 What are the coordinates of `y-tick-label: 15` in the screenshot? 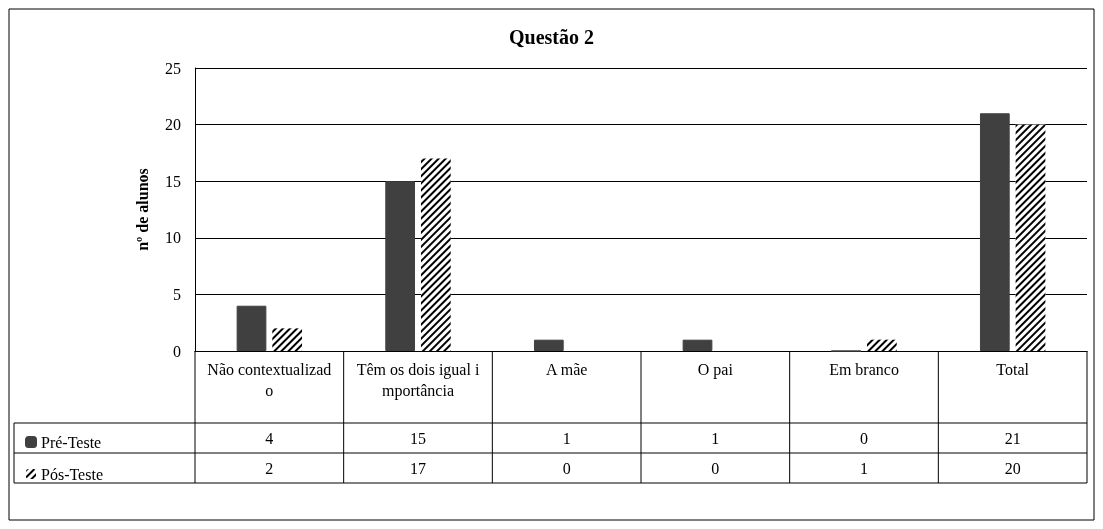 It's located at (173, 181).